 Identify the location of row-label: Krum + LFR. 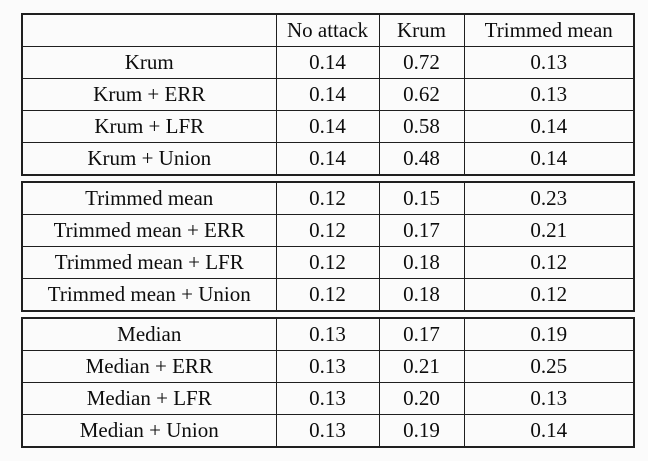
(149, 126).